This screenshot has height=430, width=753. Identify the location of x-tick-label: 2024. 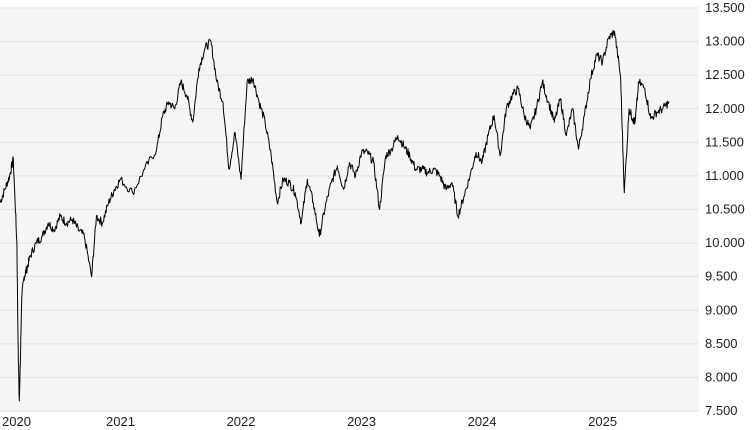
(482, 421).